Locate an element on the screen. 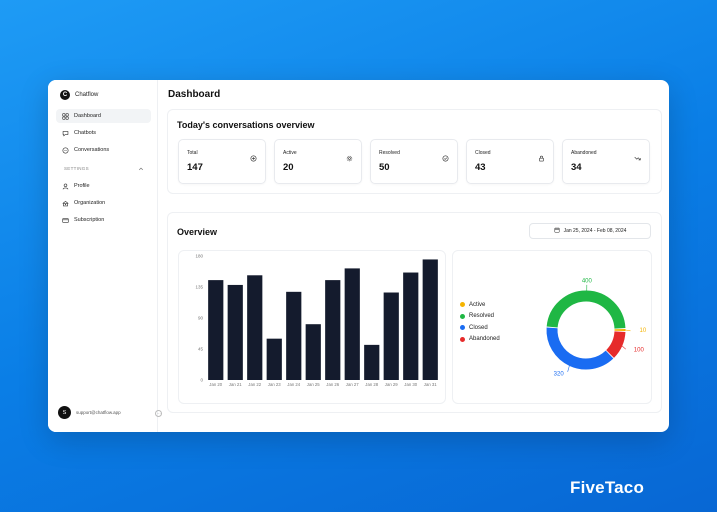  sidebar-item-dashboard: Dashboard is located at coordinates (103, 116).